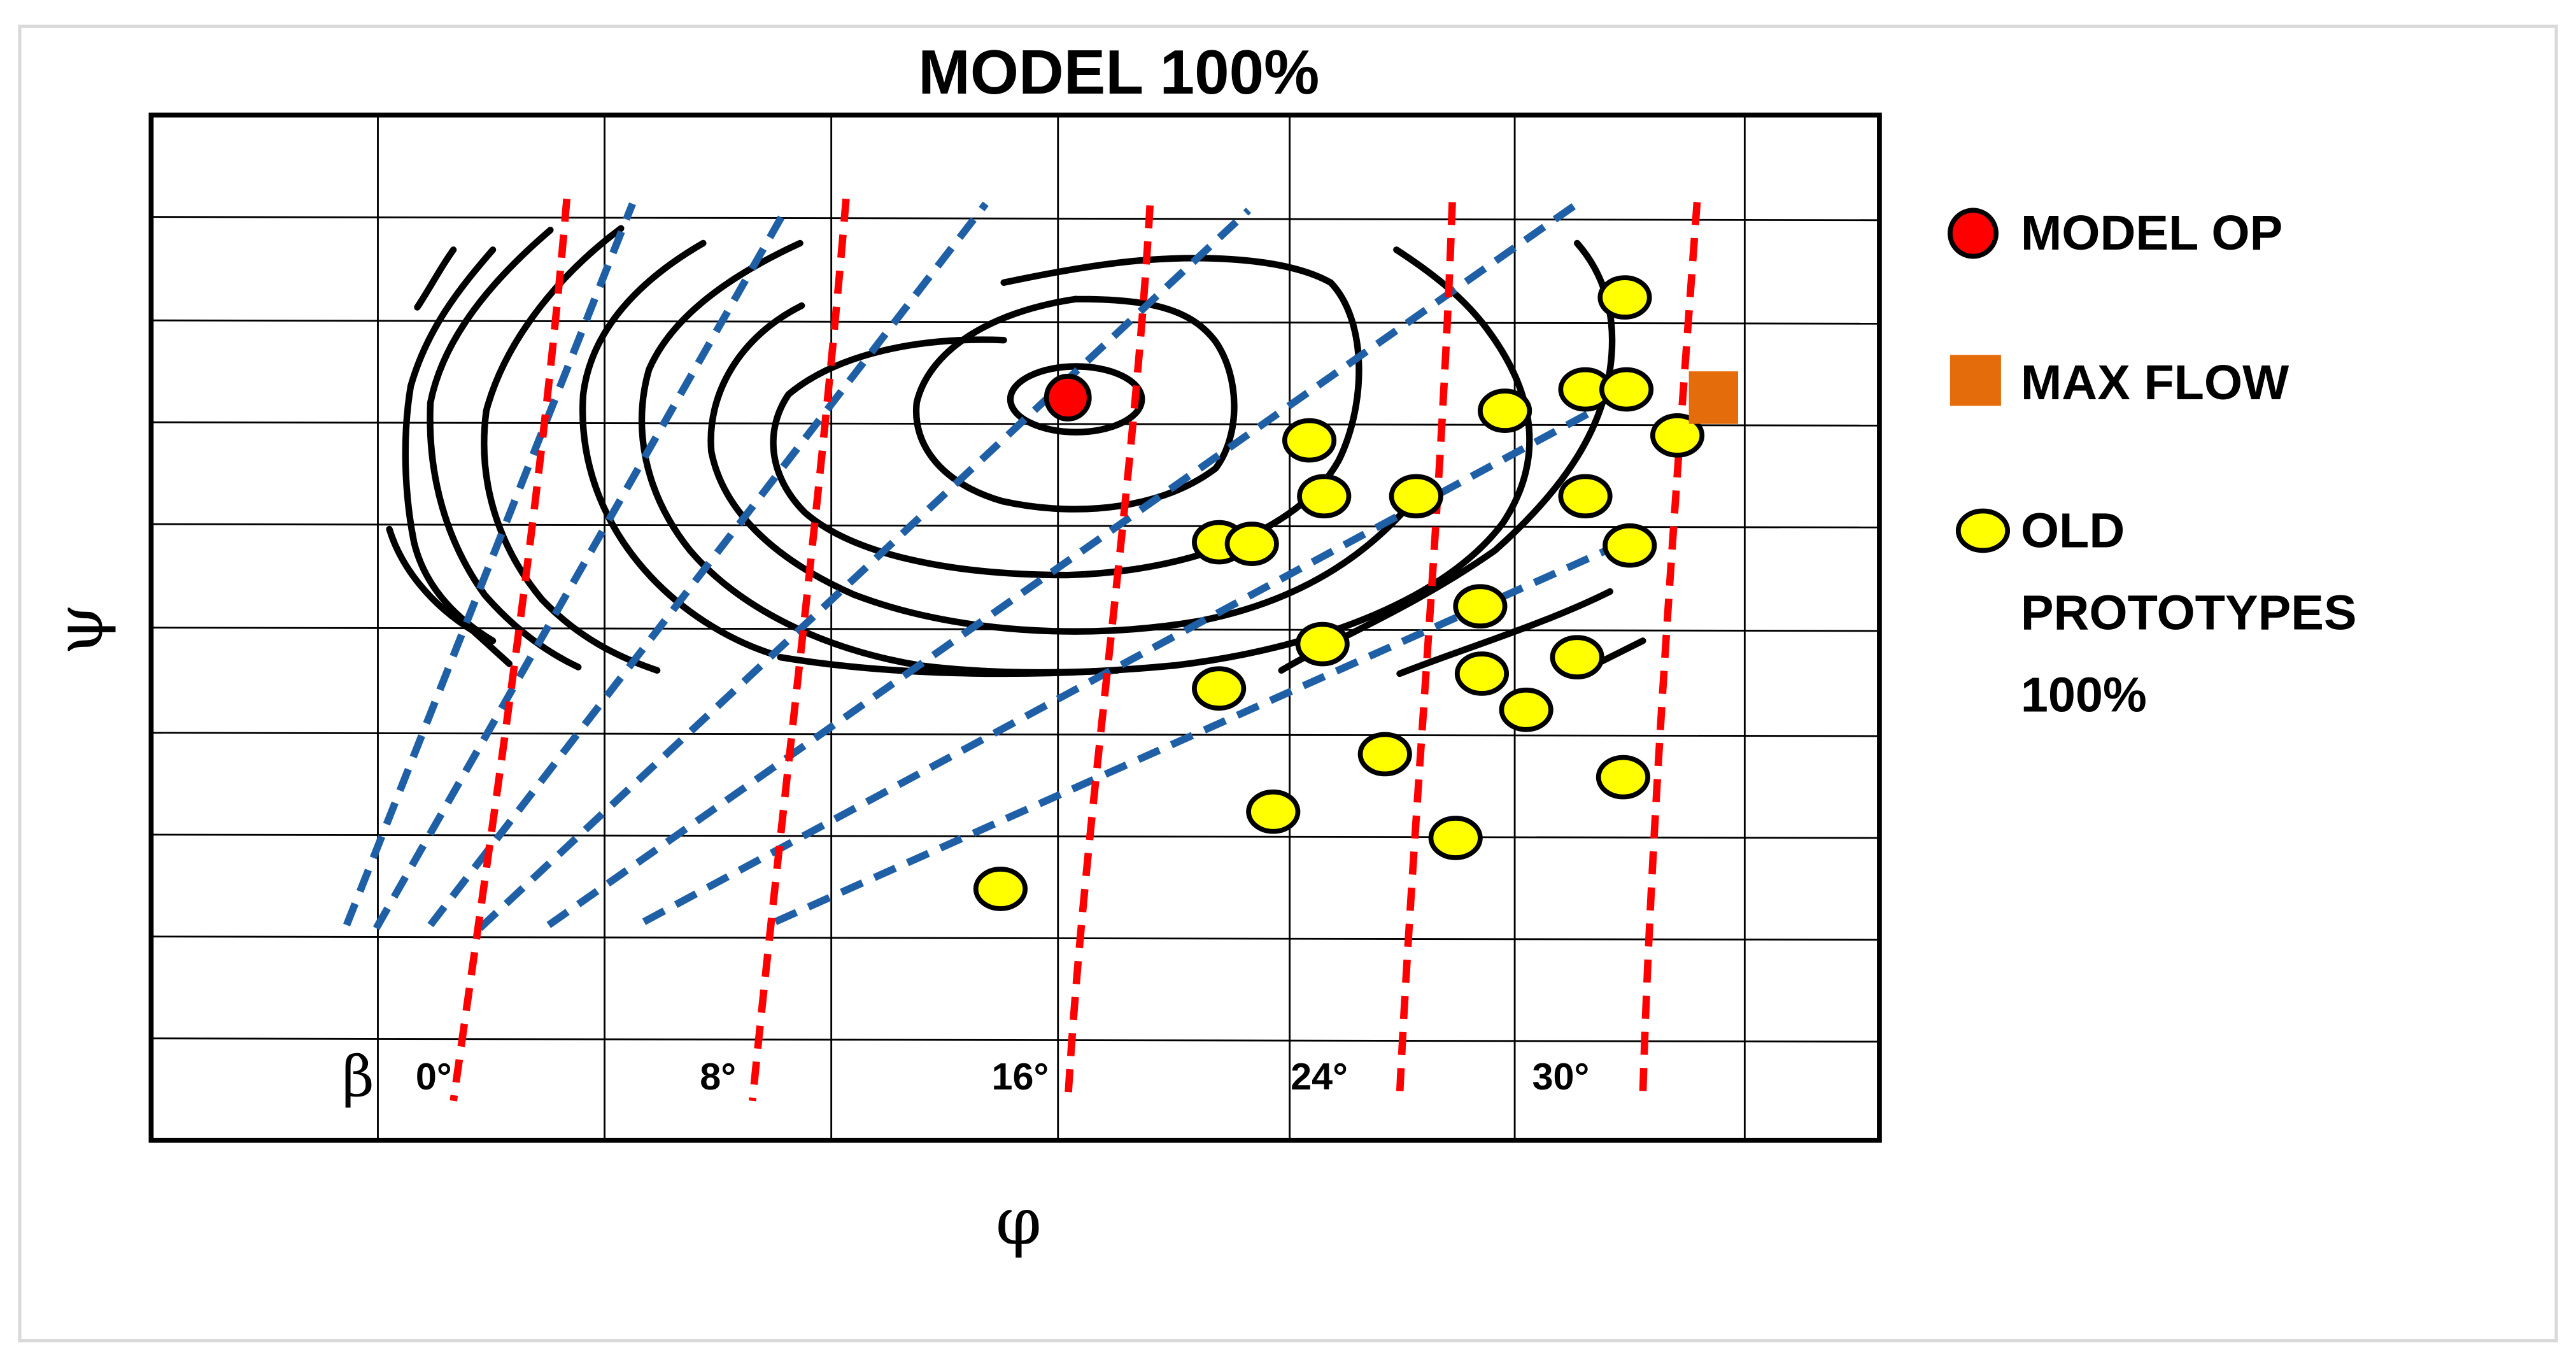 Image resolution: width=2576 pixels, height=1362 pixels. What do you see at coordinates (79, 630) in the screenshot?
I see `y-axis-label: ψ` at bounding box center [79, 630].